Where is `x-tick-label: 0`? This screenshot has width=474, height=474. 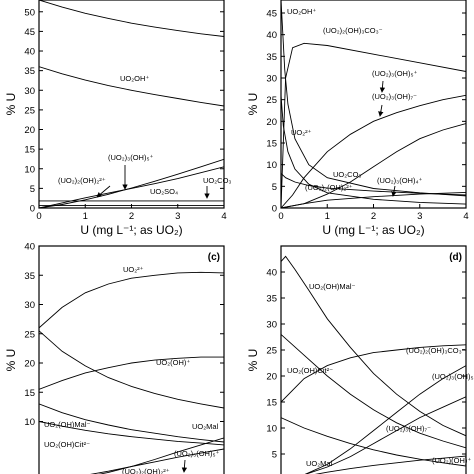 x-tick-label: 0 is located at coordinates (280, 216).